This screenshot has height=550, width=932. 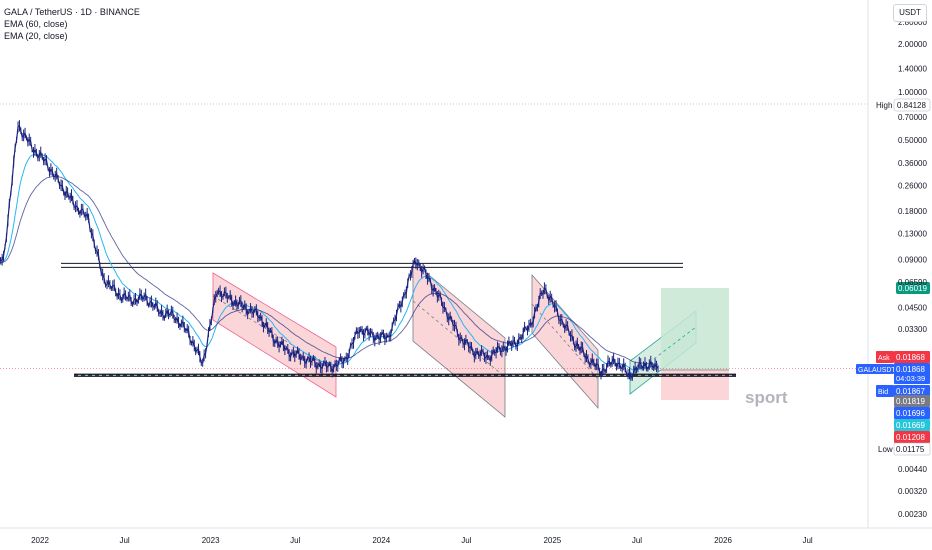 I want to click on bid-caption: Bid, so click(x=883, y=392).